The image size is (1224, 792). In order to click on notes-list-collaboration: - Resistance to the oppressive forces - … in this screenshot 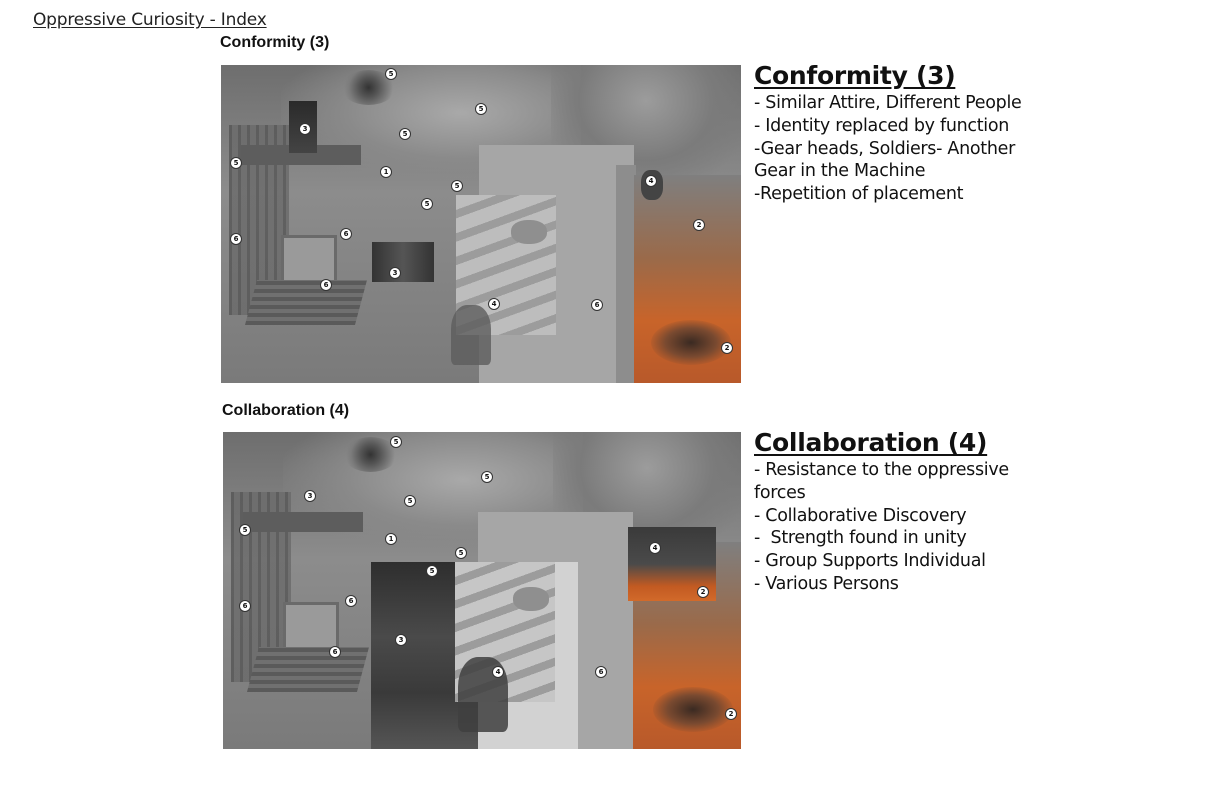, I will do `click(889, 527)`.